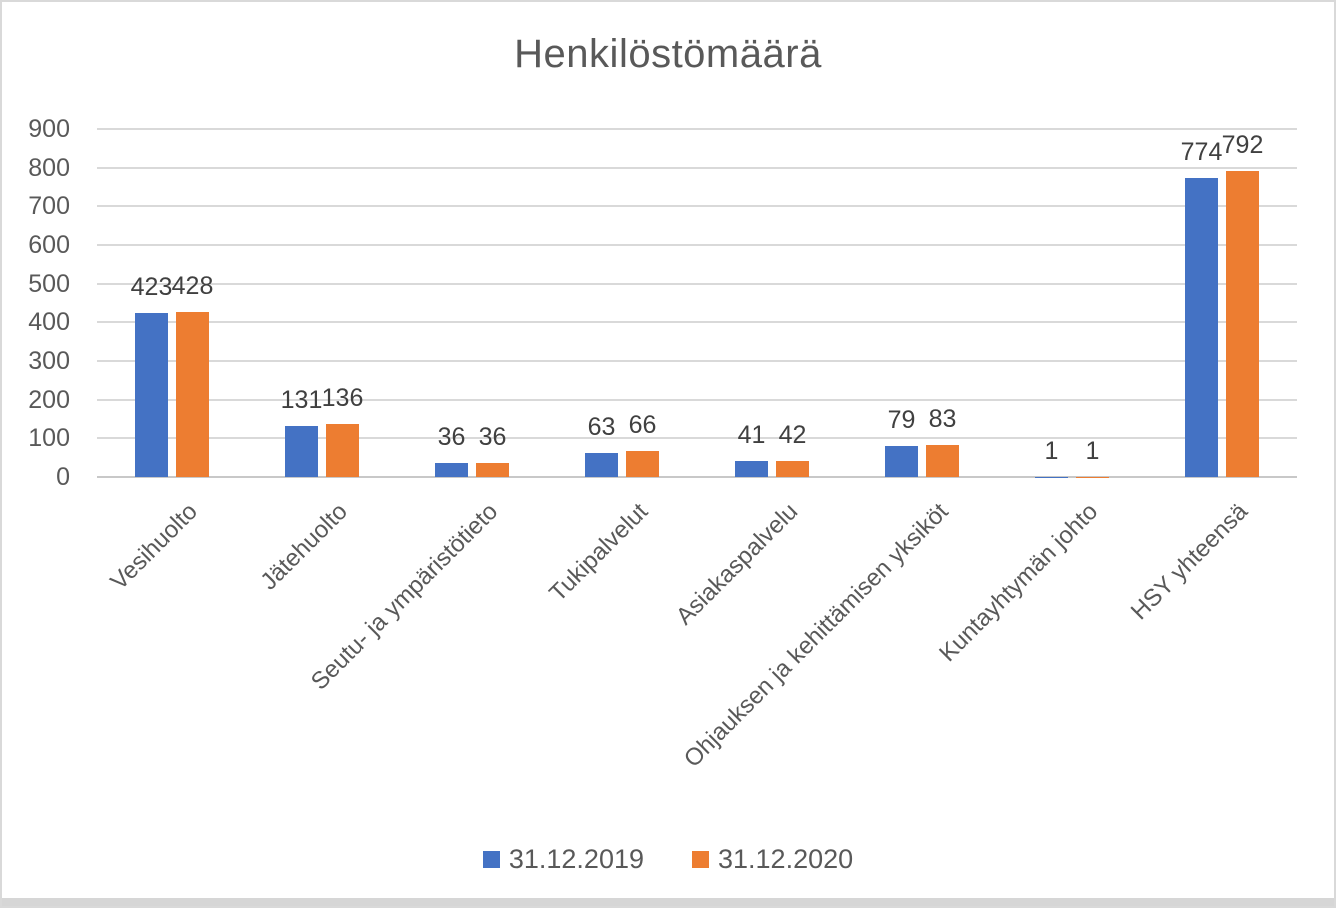 The height and width of the screenshot is (908, 1336). What do you see at coordinates (1201, 327) in the screenshot?
I see `bar-31.12.2019-HSY yhteensä` at bounding box center [1201, 327].